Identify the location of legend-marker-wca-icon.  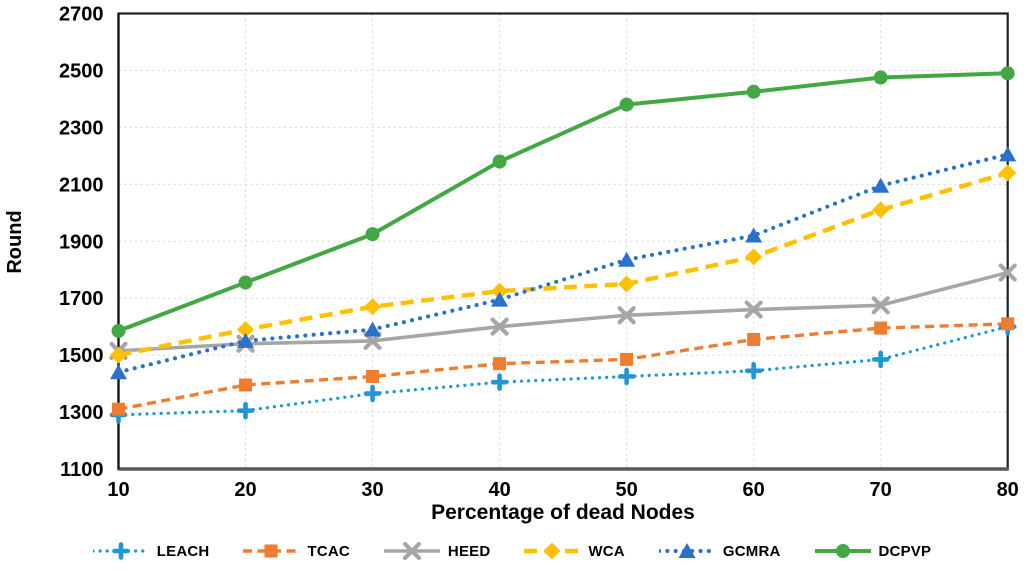
(552, 551).